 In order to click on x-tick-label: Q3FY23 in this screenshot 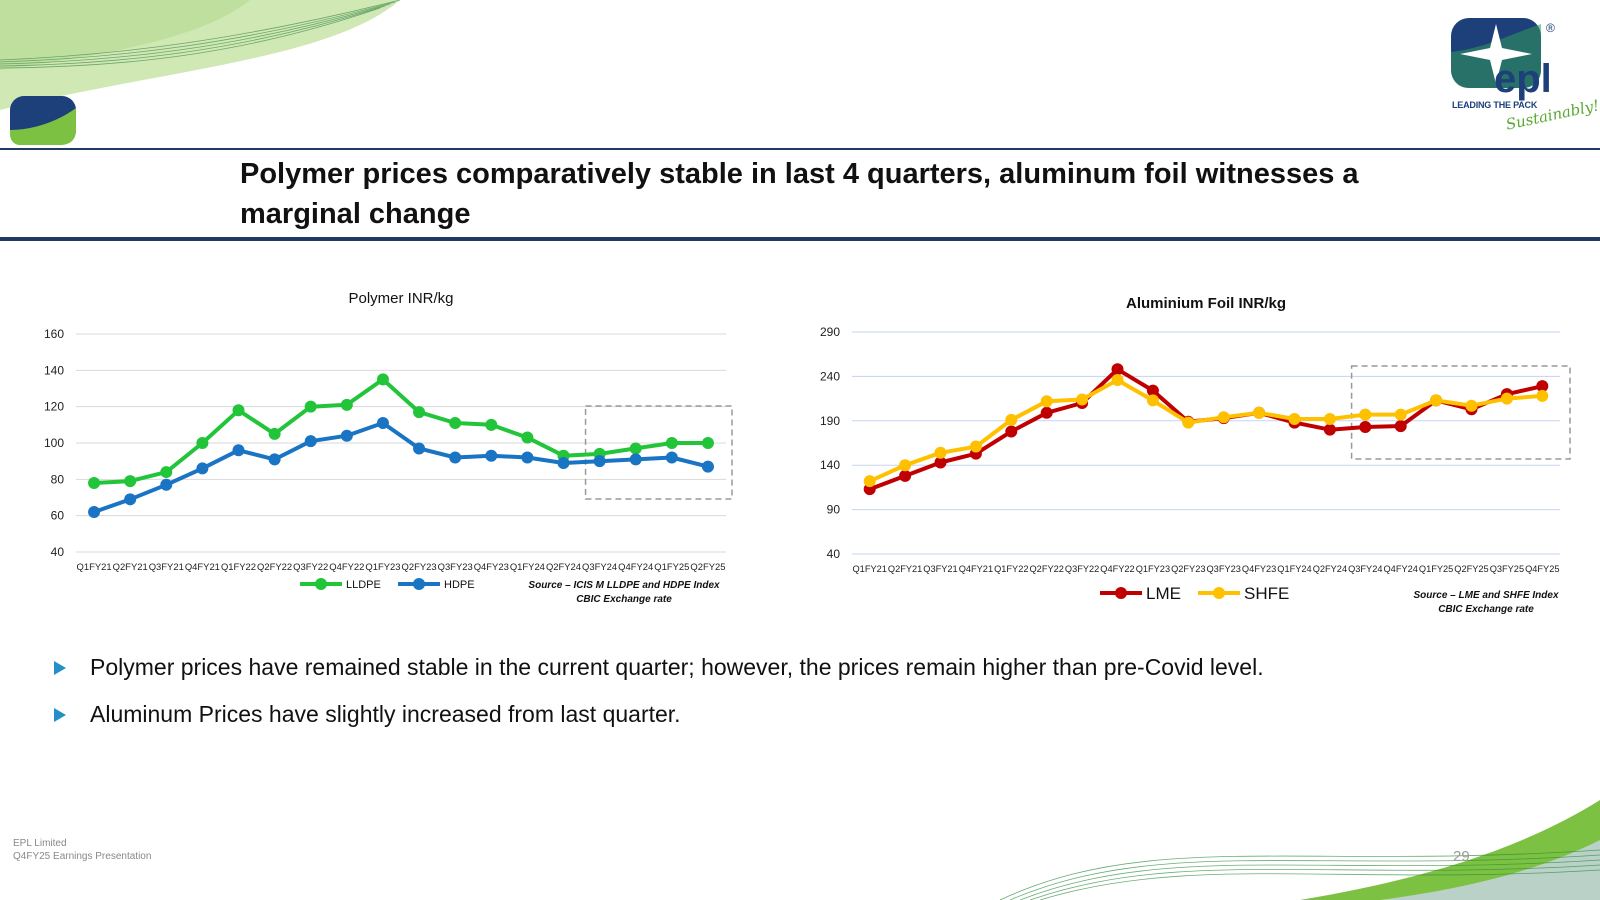, I will do `click(1224, 569)`.